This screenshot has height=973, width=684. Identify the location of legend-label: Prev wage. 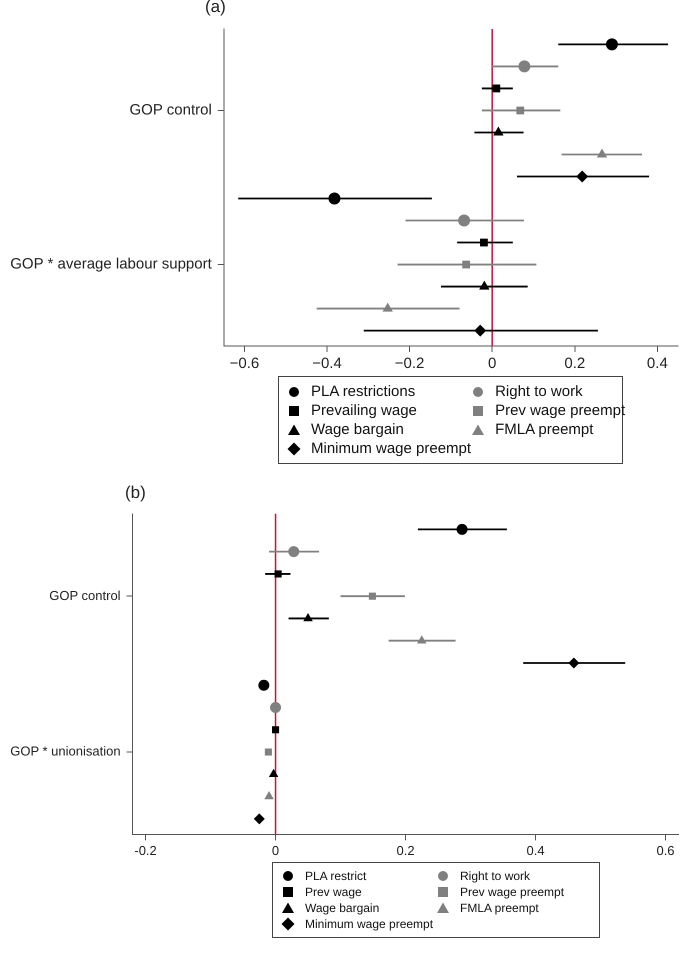
(333, 892).